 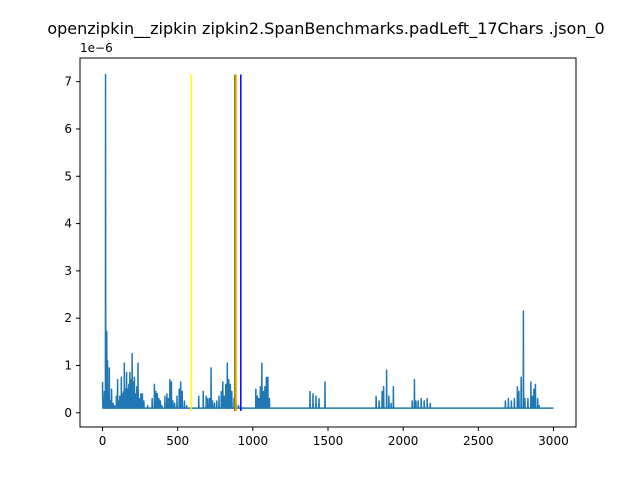 I want to click on y-tick-label: 6, so click(x=68, y=129).